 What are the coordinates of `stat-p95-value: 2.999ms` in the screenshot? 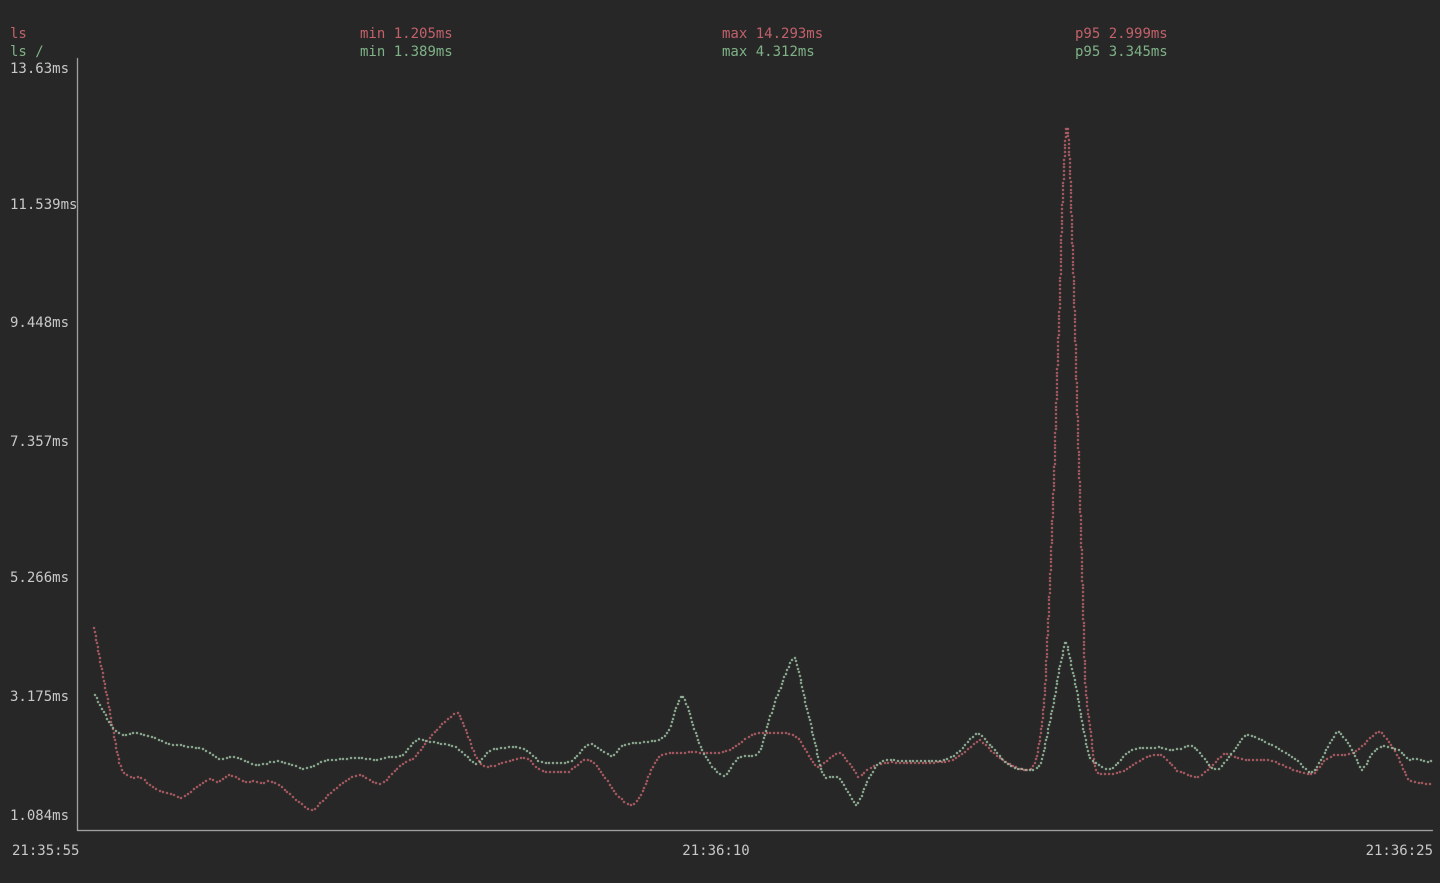 It's located at (1138, 34).